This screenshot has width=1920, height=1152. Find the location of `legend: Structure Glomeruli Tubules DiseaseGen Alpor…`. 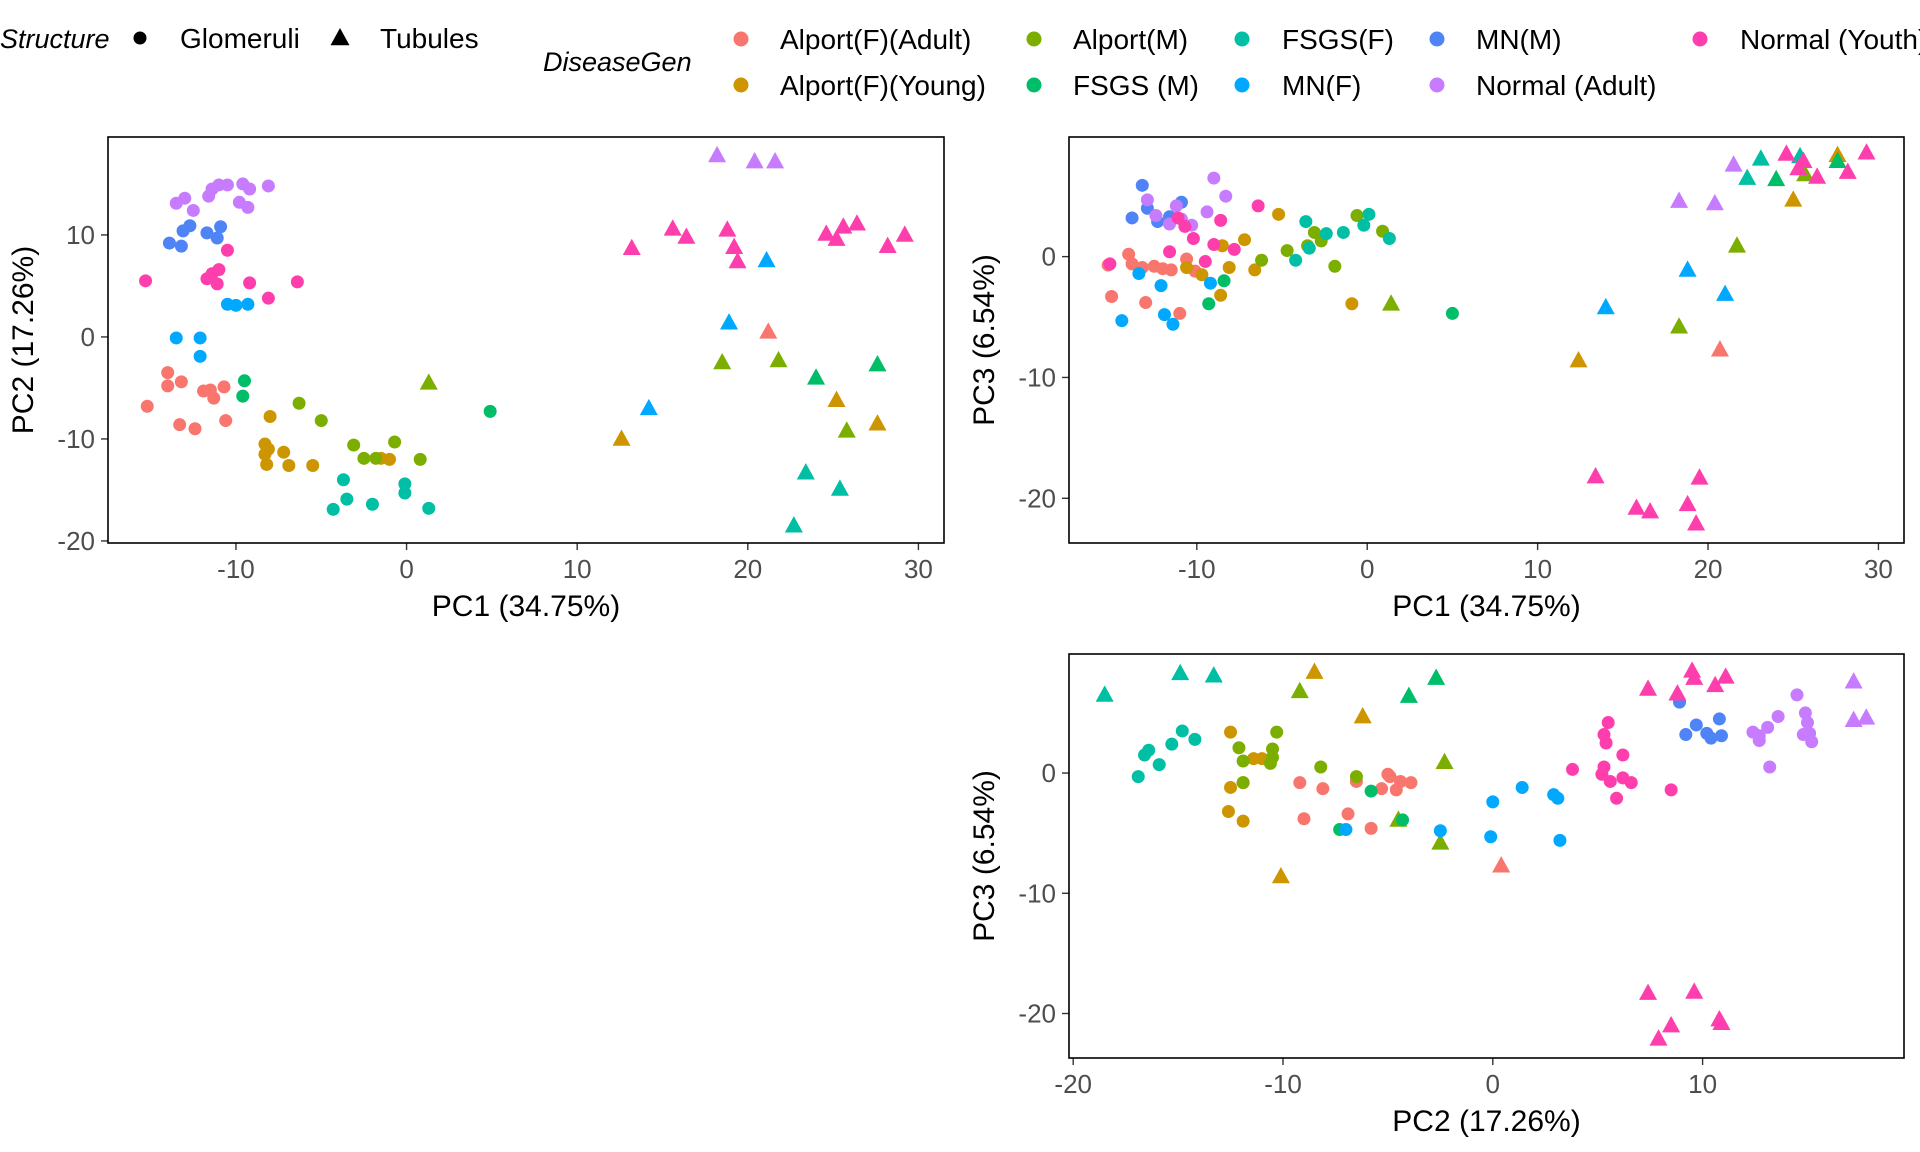

legend: Structure Glomeruli Tubules DiseaseGen Alpor… is located at coordinates (960, 62).